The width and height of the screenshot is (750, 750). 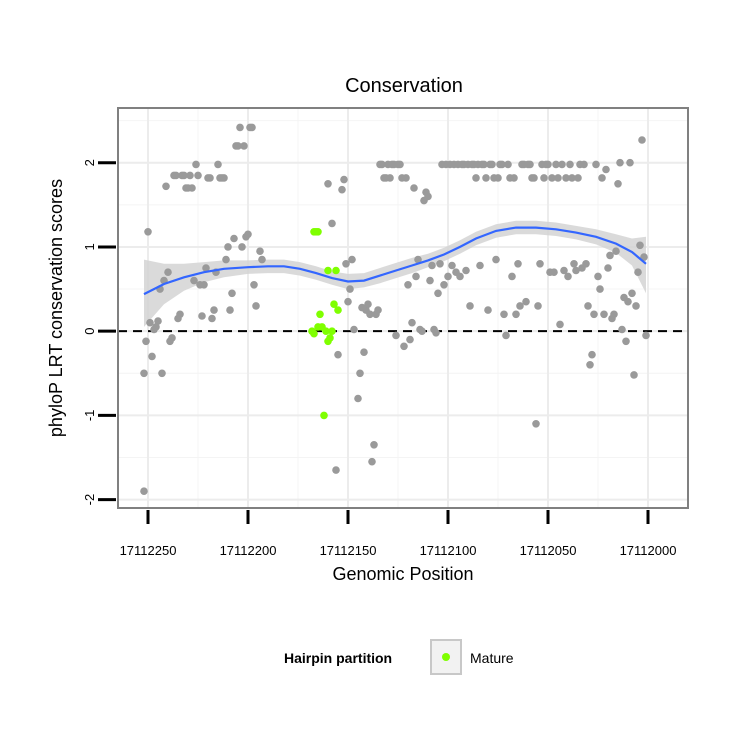 What do you see at coordinates (89, 331) in the screenshot?
I see `y-tick-label: 0` at bounding box center [89, 331].